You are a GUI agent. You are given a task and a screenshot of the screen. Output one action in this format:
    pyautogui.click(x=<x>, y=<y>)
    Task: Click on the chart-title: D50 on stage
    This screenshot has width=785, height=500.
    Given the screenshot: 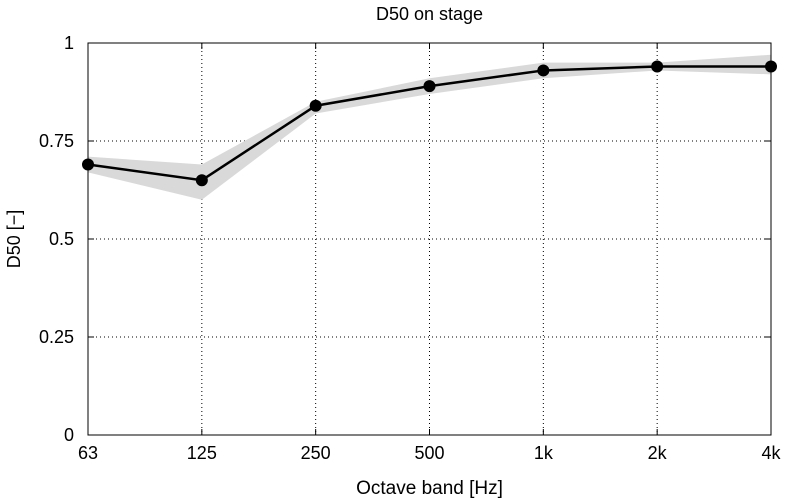 What is the action you would take?
    pyautogui.click(x=429, y=14)
    